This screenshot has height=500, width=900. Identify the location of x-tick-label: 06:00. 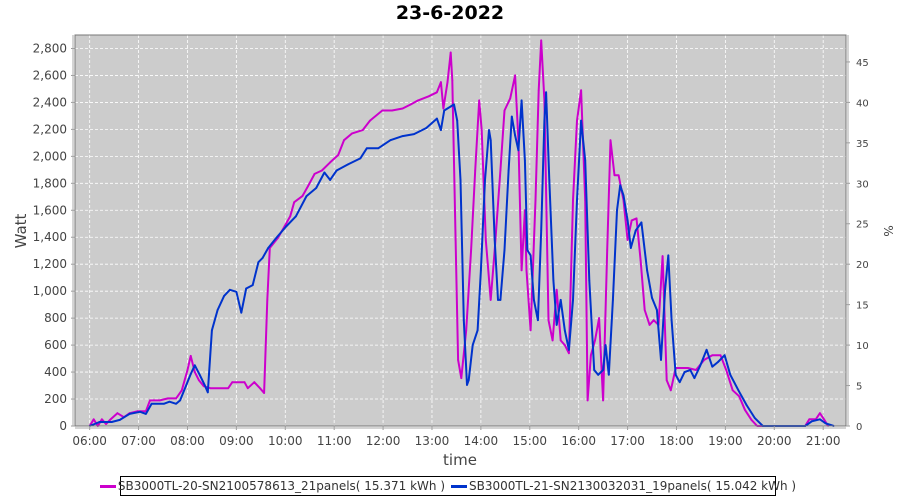
(89, 441).